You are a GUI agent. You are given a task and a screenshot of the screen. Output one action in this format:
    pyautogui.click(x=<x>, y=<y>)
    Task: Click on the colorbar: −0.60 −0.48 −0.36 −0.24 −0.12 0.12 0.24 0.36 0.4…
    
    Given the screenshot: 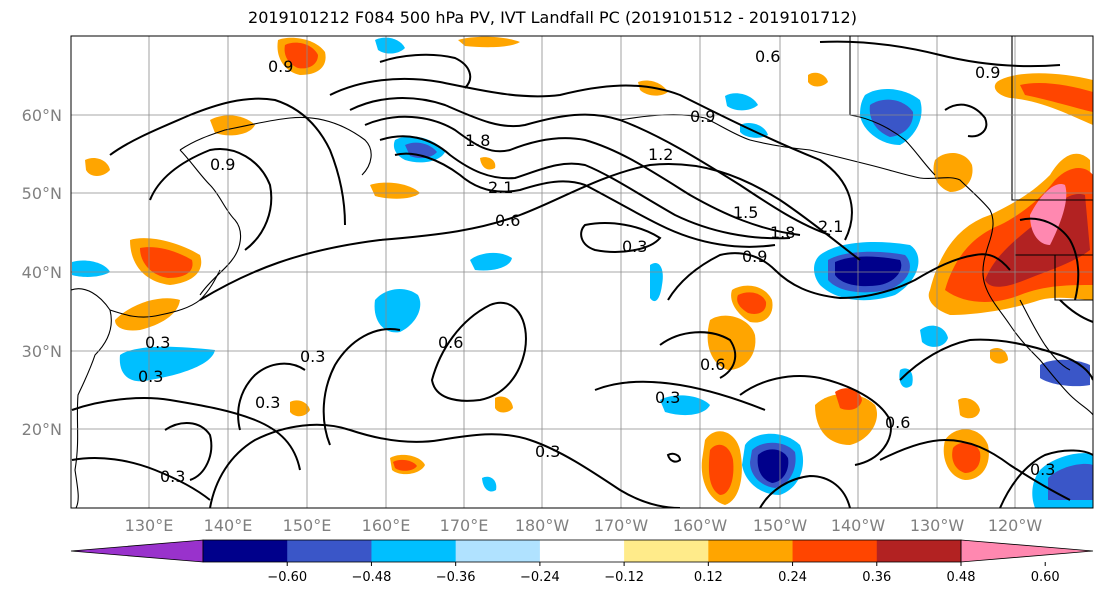 What is the action you would take?
    pyautogui.click(x=582, y=562)
    